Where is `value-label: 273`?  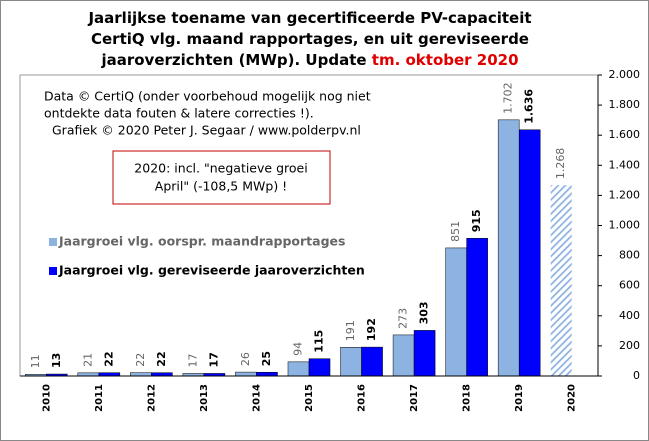 value-label: 273 is located at coordinates (403, 318).